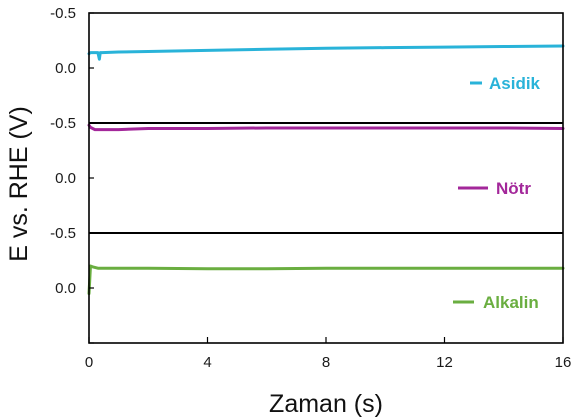  What do you see at coordinates (326, 52) in the screenshot?
I see `series-line-asidik` at bounding box center [326, 52].